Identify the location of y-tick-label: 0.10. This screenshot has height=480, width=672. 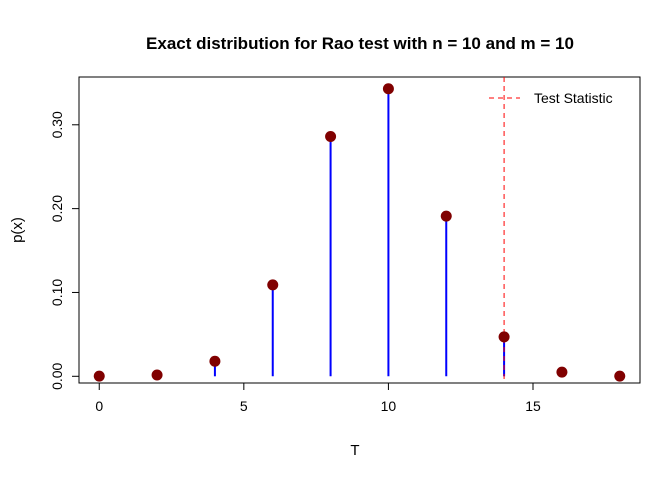
(57, 292).